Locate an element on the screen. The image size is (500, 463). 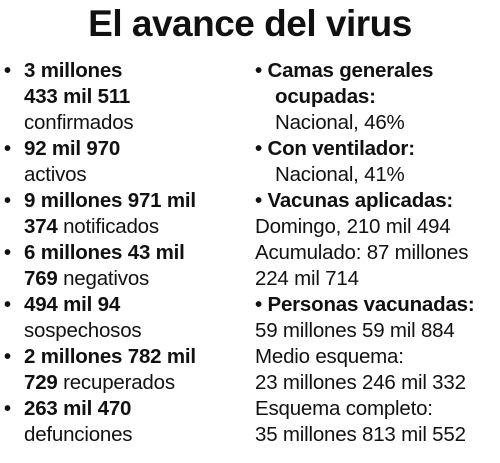
vaccines-sunday: Domingo, 210 mil 494 is located at coordinates (353, 226).